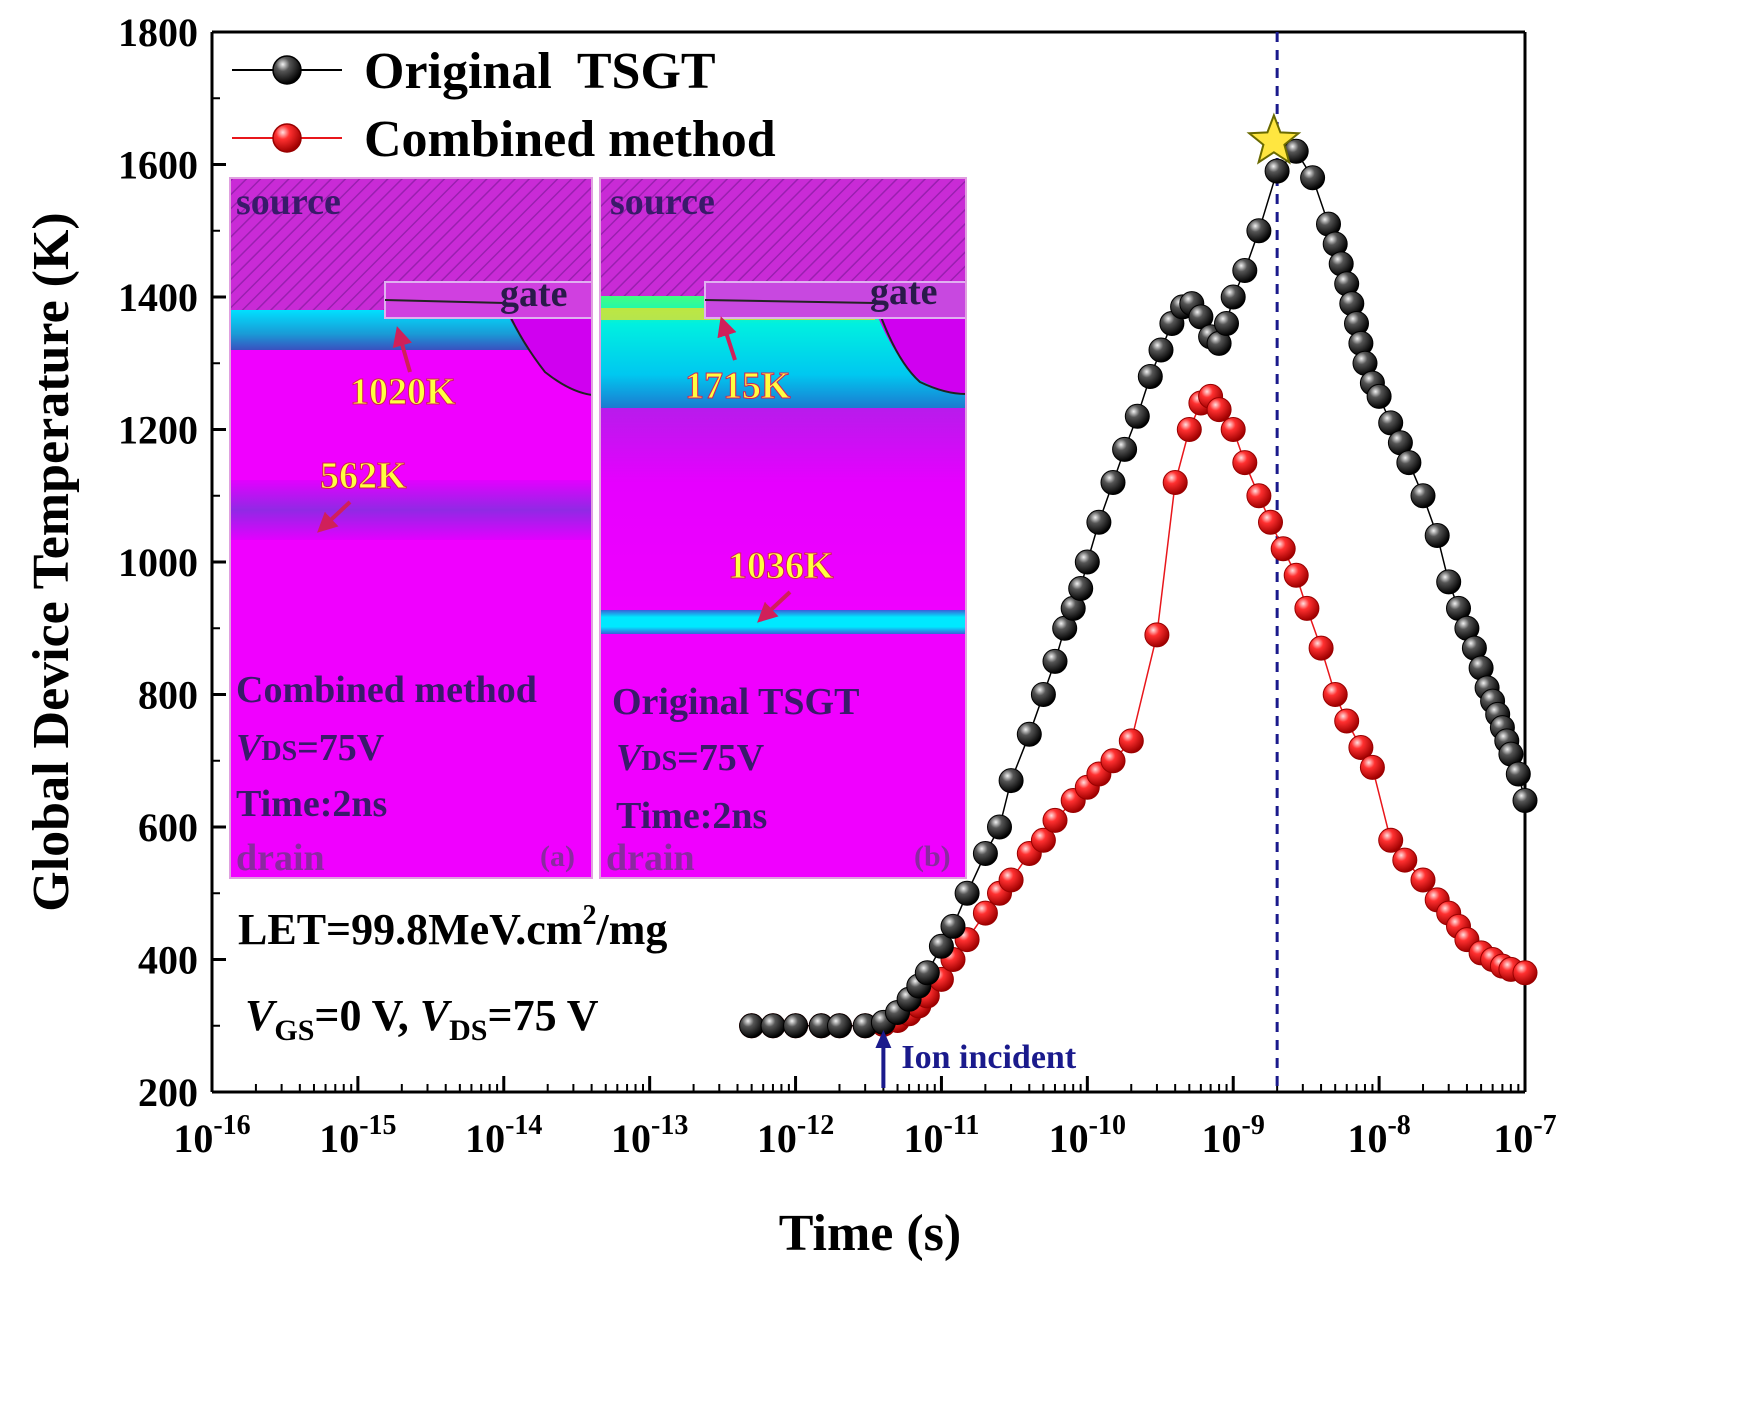  I want to click on x-tick-label: 10-14, so click(503, 1135).